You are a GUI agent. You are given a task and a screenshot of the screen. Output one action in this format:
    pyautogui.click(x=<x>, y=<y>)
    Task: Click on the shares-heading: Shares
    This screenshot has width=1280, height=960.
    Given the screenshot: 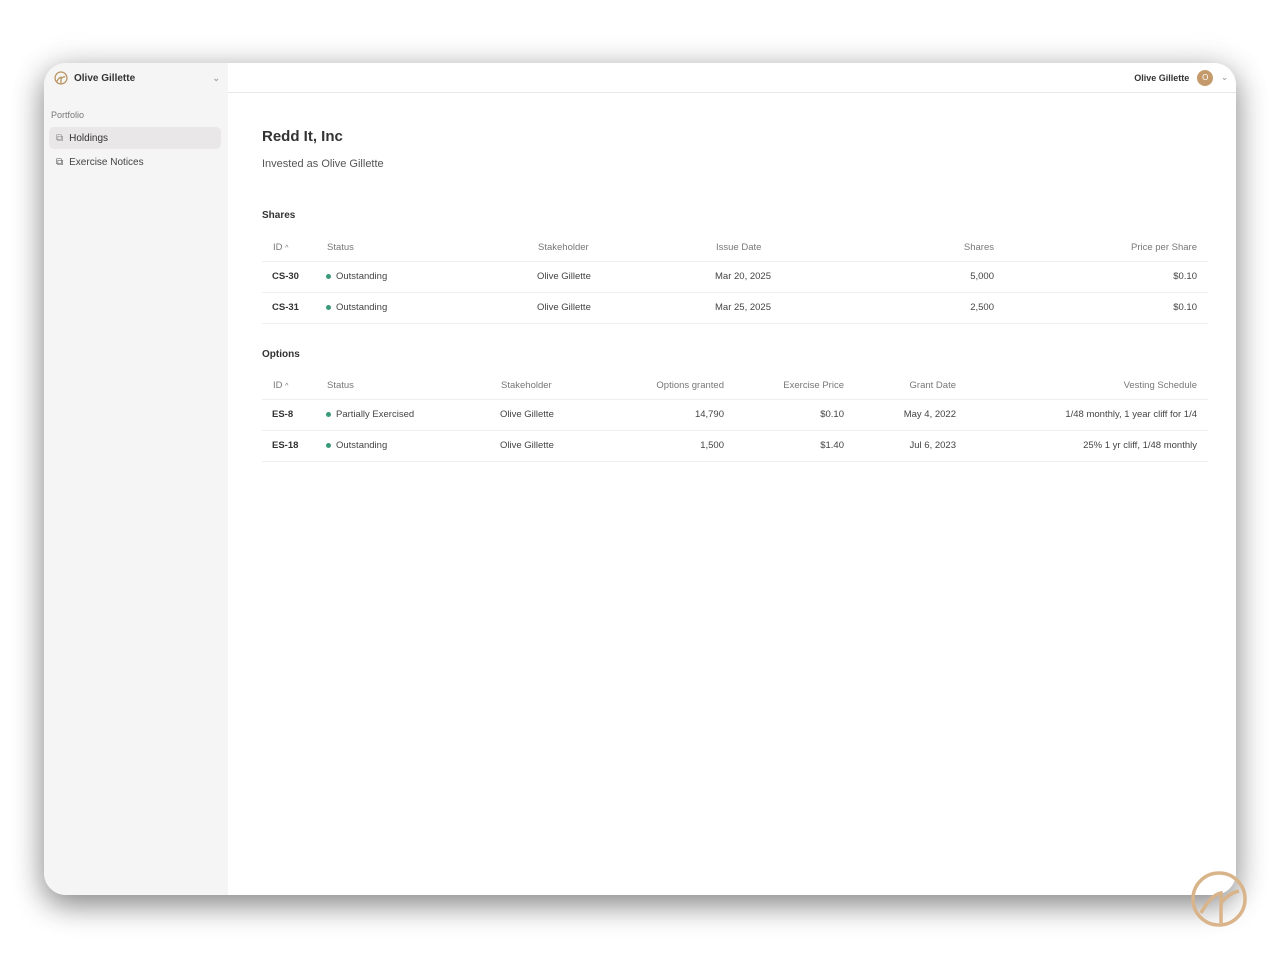 What is the action you would take?
    pyautogui.click(x=279, y=215)
    